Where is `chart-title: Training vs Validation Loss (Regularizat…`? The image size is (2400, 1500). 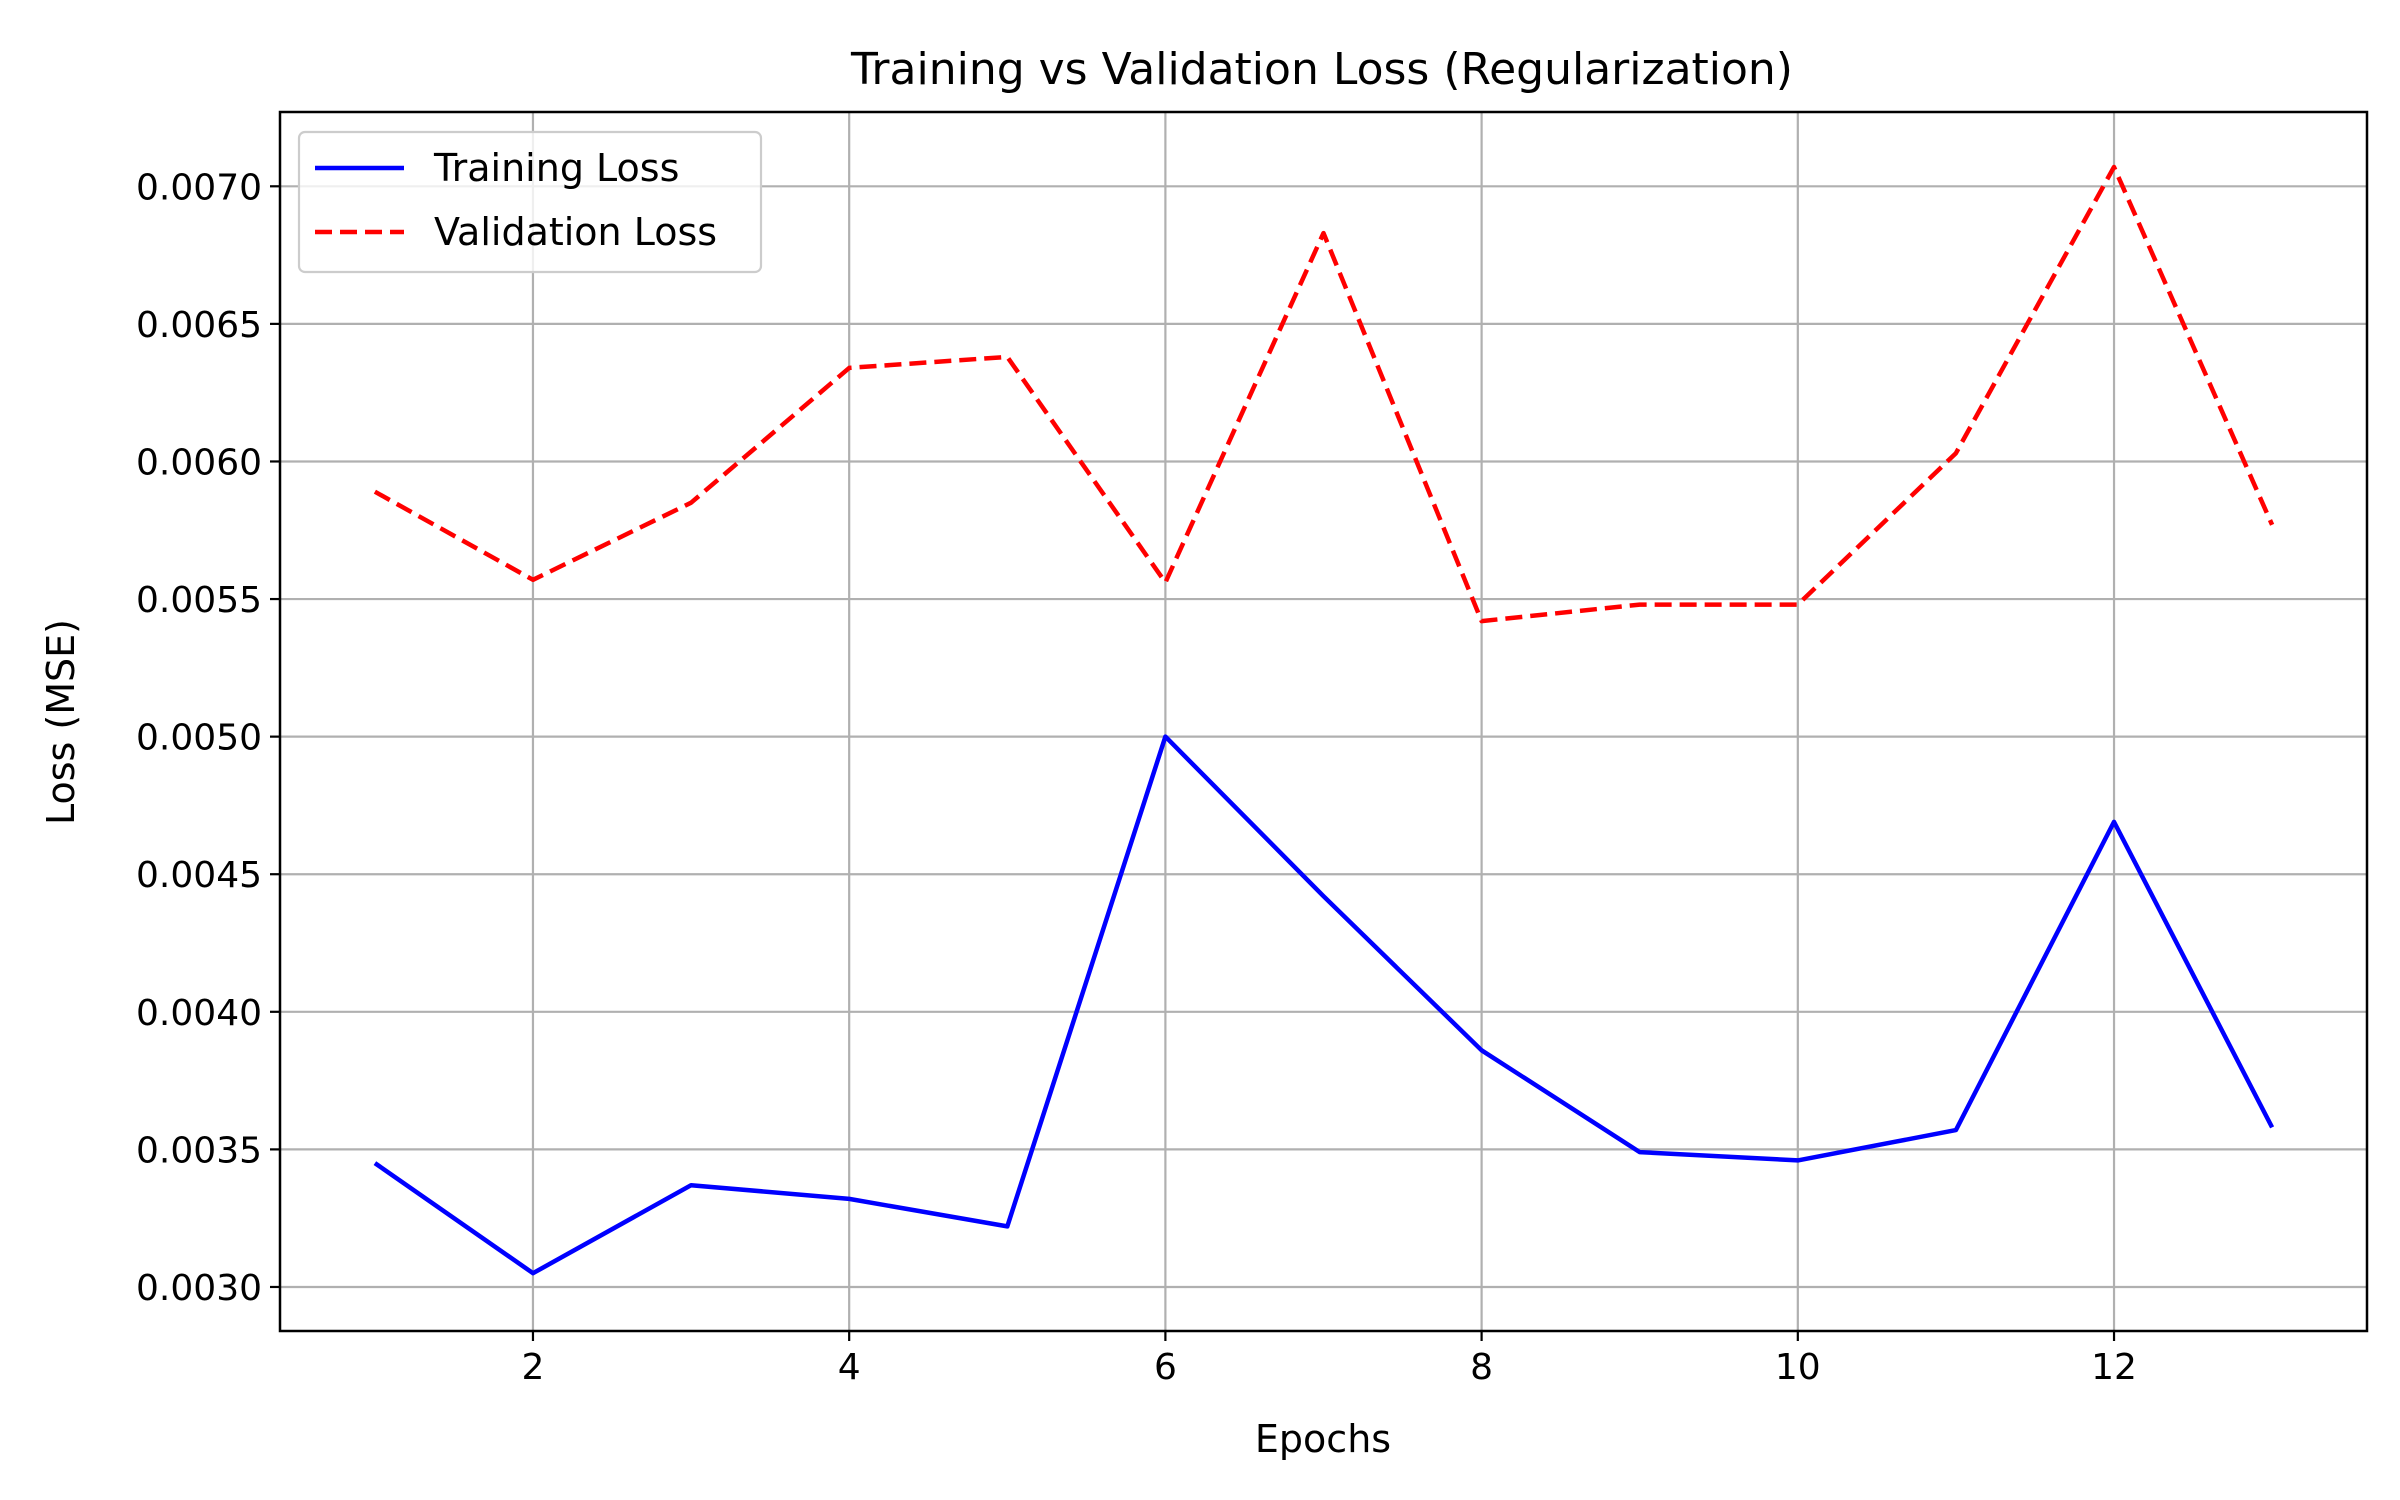
chart-title: Training vs Validation Loss (Regularizat… is located at coordinates (1321, 69).